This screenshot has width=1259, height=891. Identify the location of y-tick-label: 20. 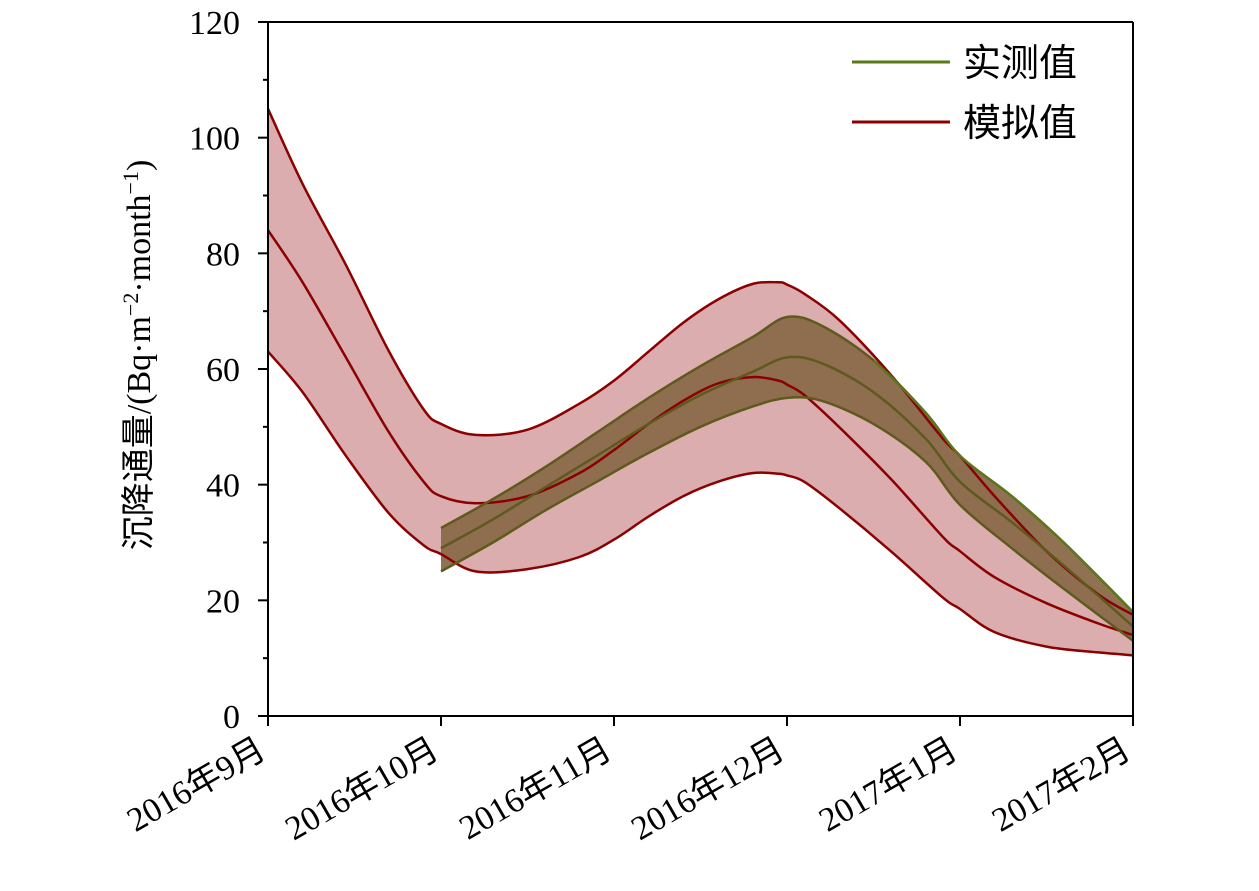
(223, 601).